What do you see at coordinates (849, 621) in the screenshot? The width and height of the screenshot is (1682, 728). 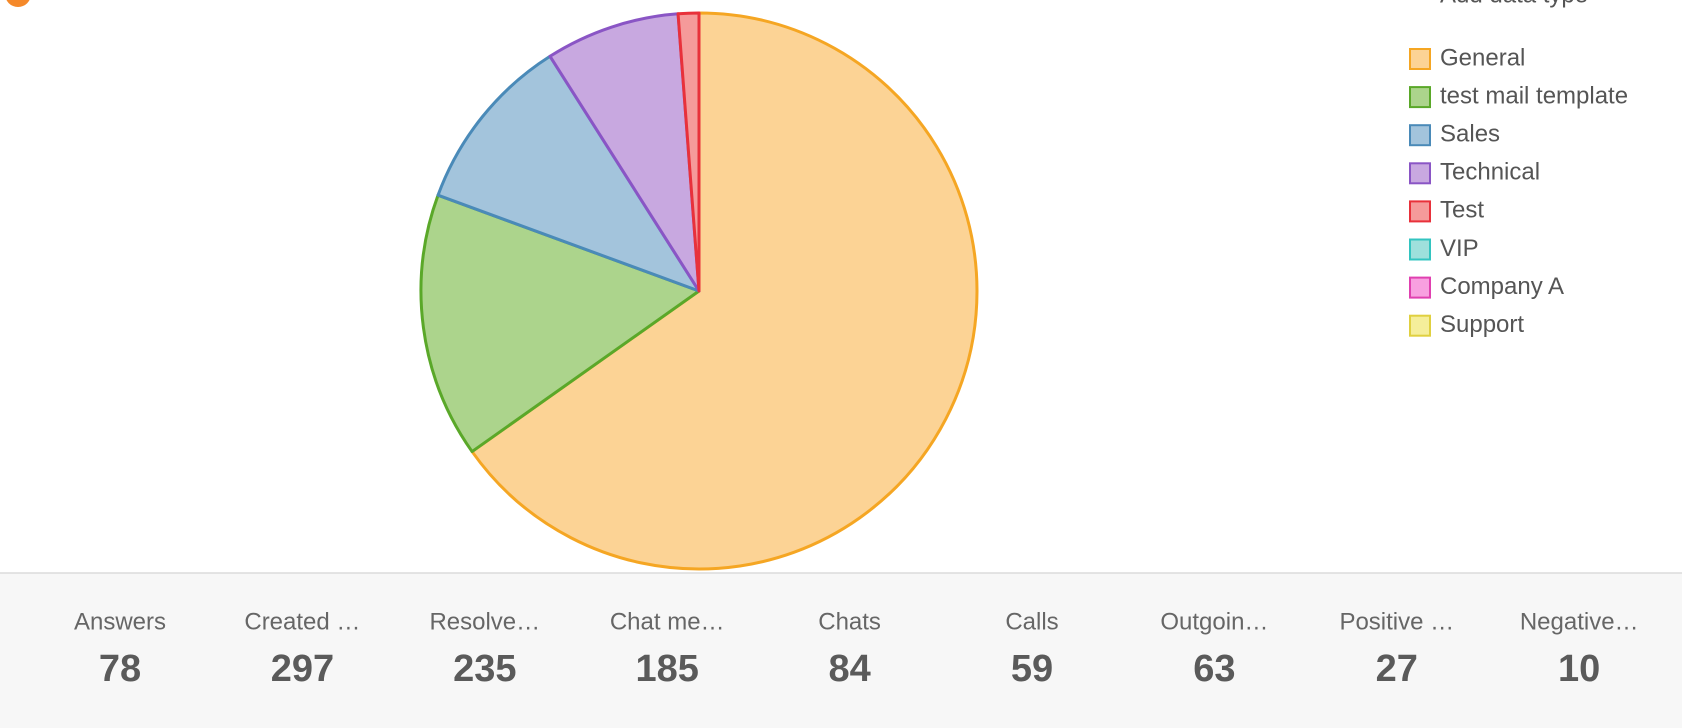 I see `stat-label: Chats` at bounding box center [849, 621].